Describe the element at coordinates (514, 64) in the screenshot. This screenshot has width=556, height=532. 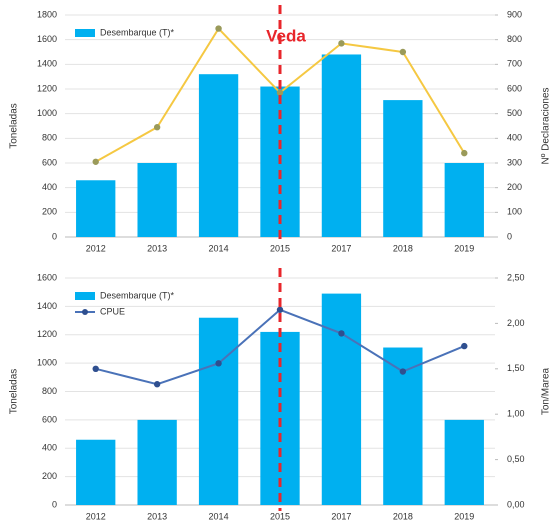
I see `y2-tick-label: 700` at that location.